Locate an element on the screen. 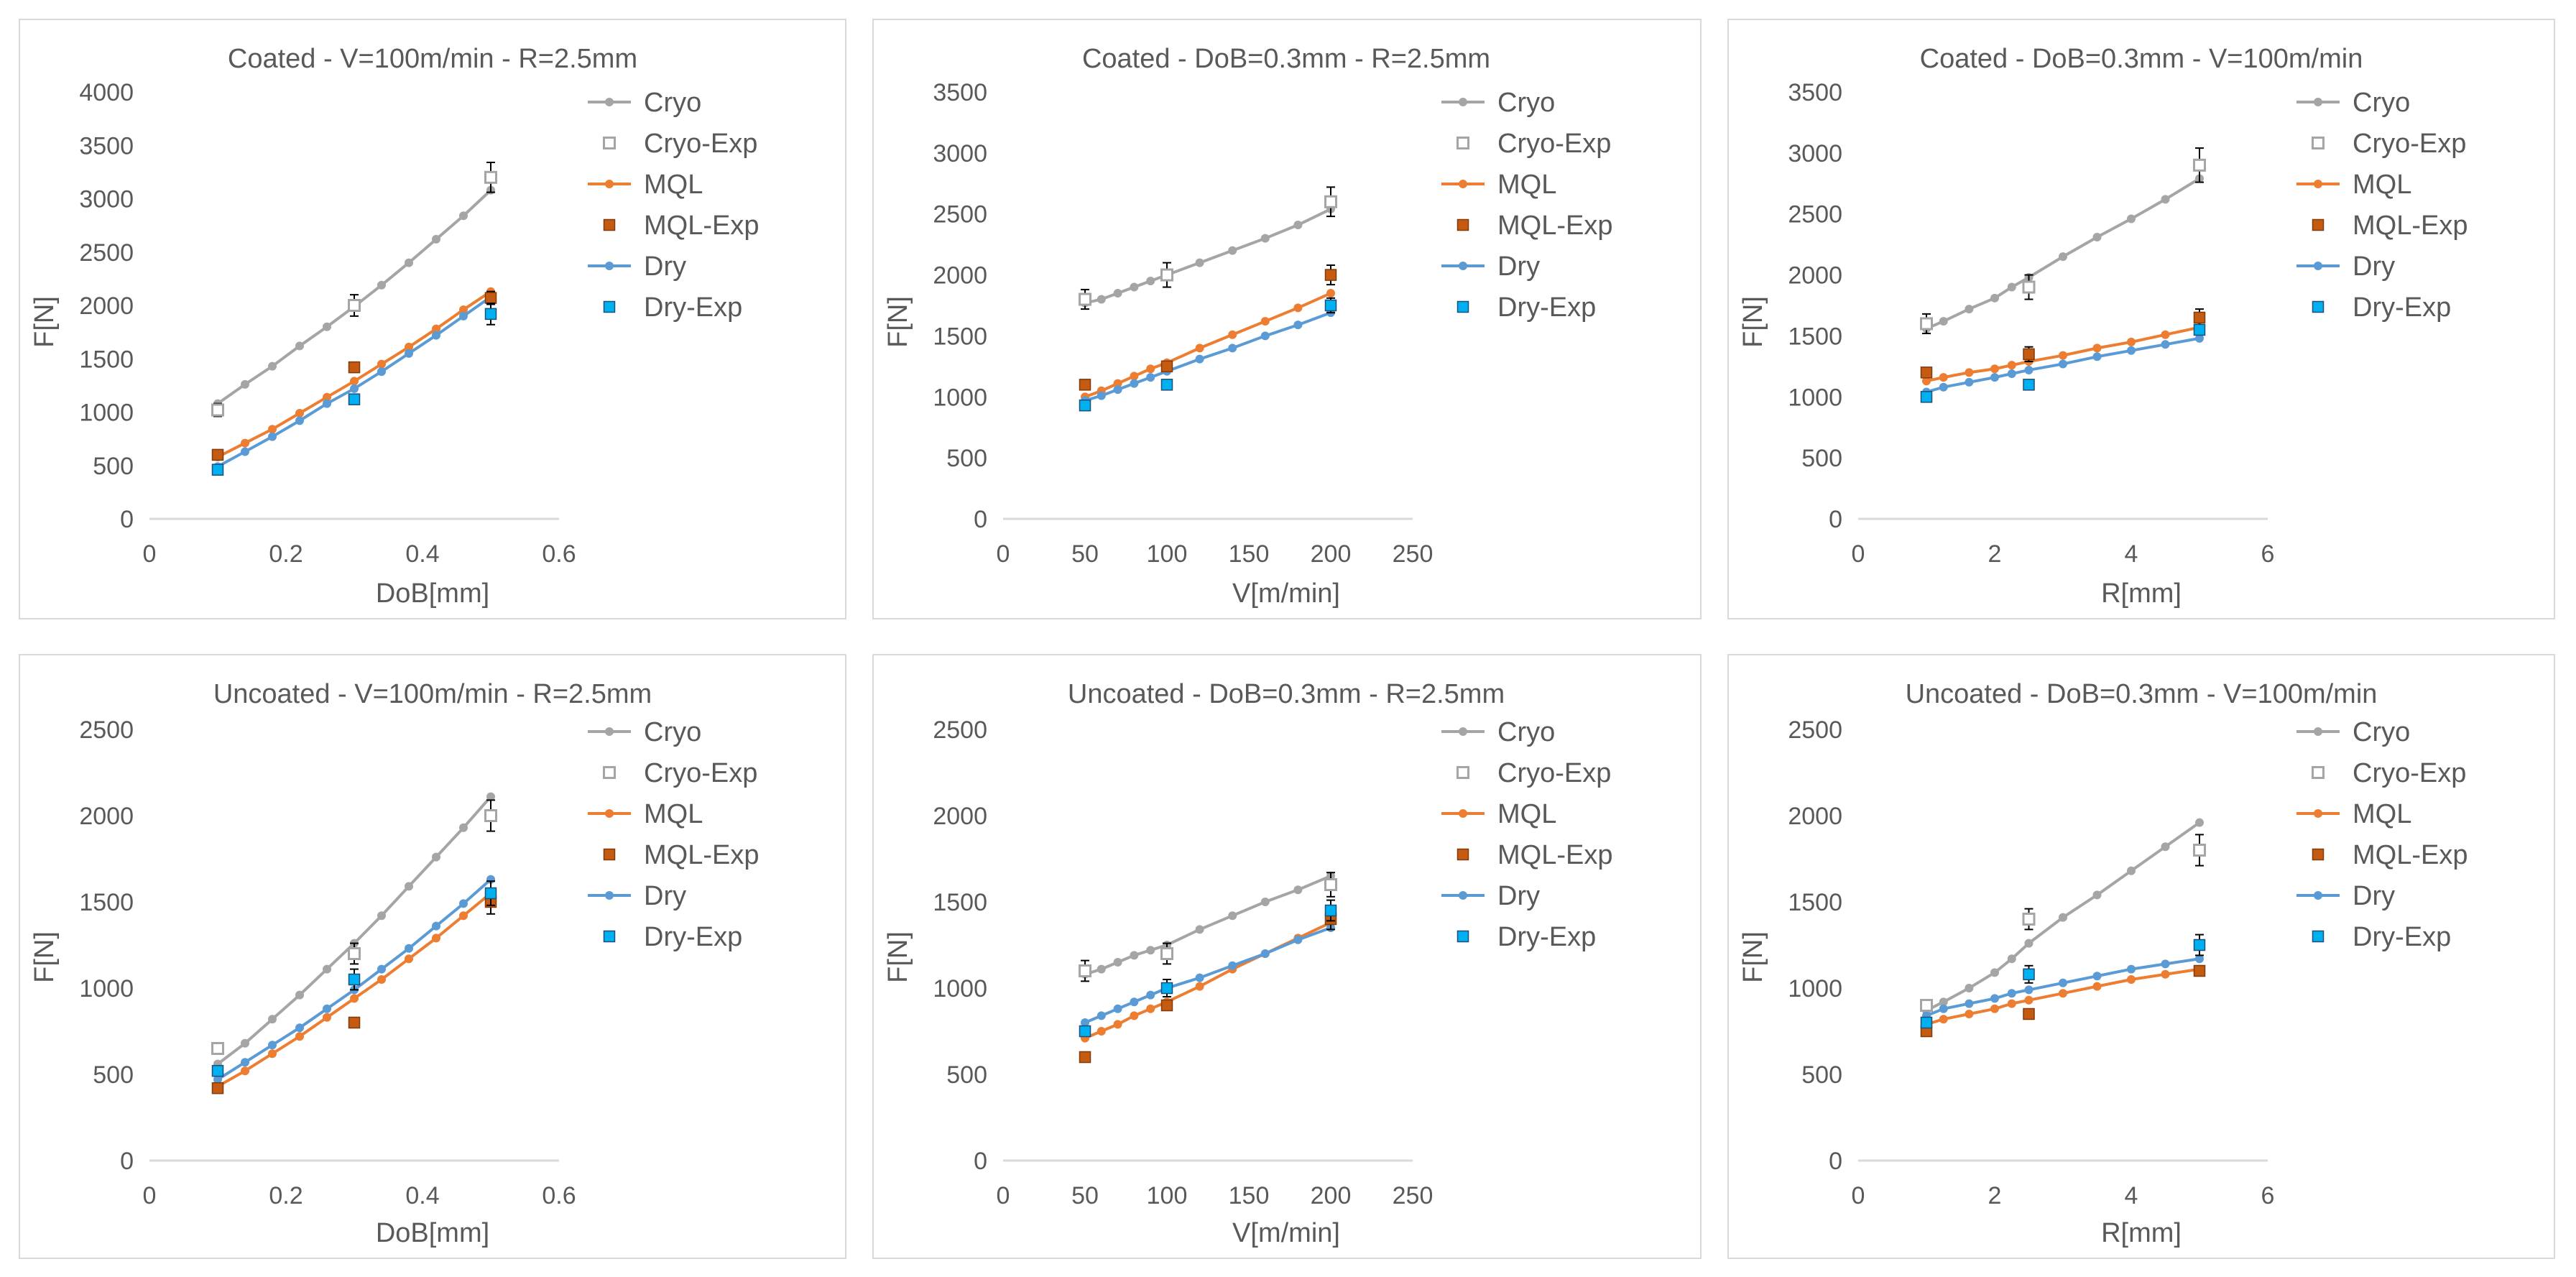  legend-marker-mql is located at coordinates (2318, 813).